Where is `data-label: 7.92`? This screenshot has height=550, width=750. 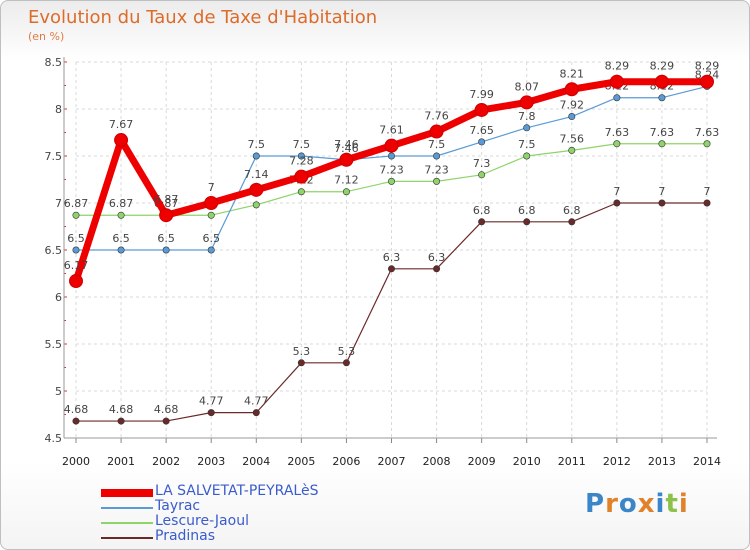
data-label: 7.92 is located at coordinates (572, 105).